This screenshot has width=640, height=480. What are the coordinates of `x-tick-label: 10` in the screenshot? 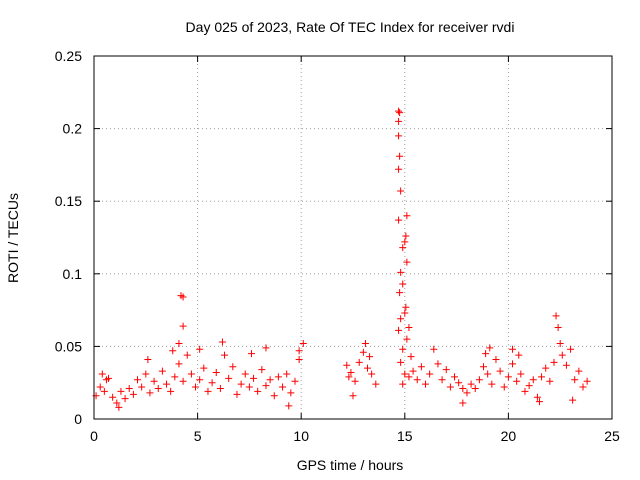 It's located at (301, 436).